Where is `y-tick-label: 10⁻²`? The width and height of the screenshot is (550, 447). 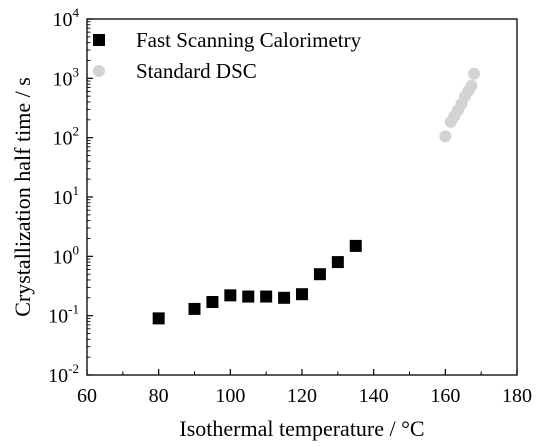
y-tick-label: 10⁻² is located at coordinates (63, 374).